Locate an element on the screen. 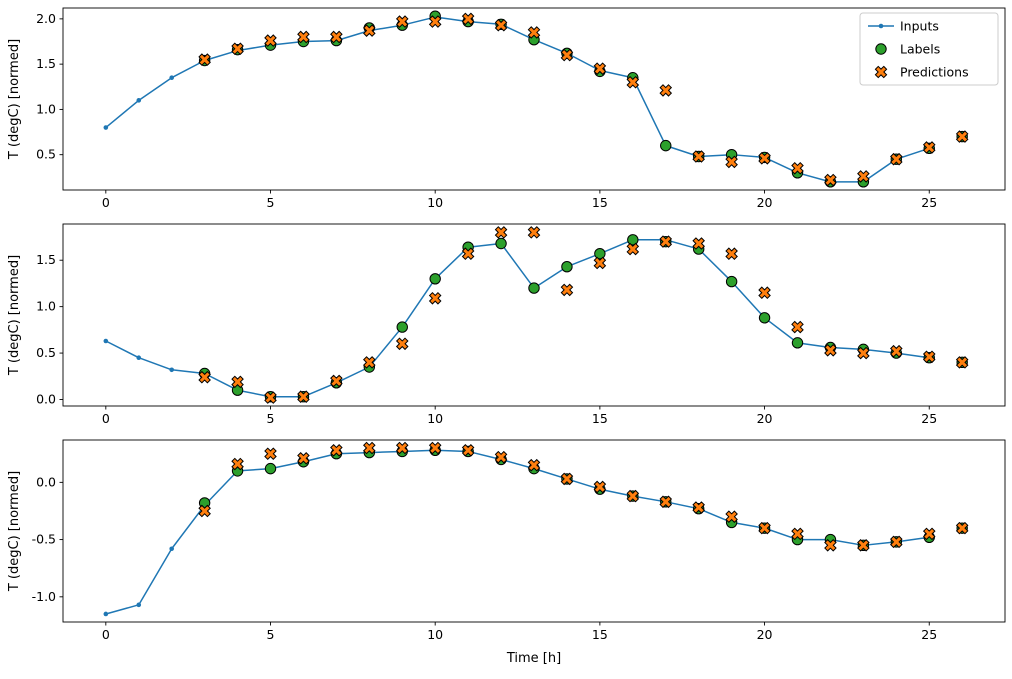 This screenshot has width=1012, height=679. legend: Inputs Labels Predictions is located at coordinates (929, 49).